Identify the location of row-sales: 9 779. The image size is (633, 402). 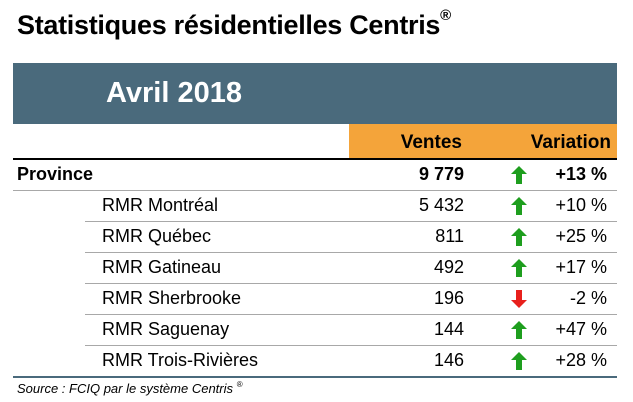
(441, 174).